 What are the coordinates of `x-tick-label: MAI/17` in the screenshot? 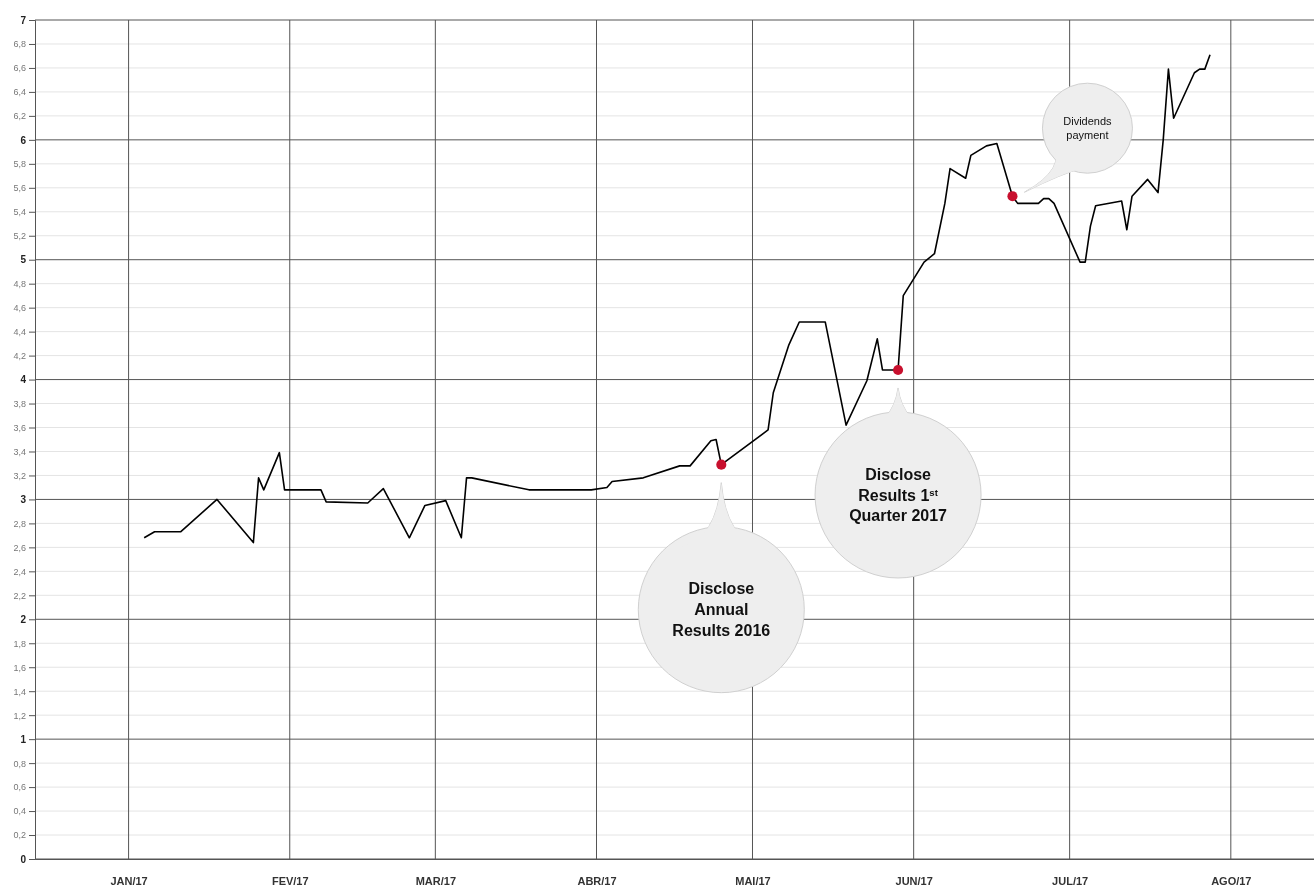 It's located at (753, 880).